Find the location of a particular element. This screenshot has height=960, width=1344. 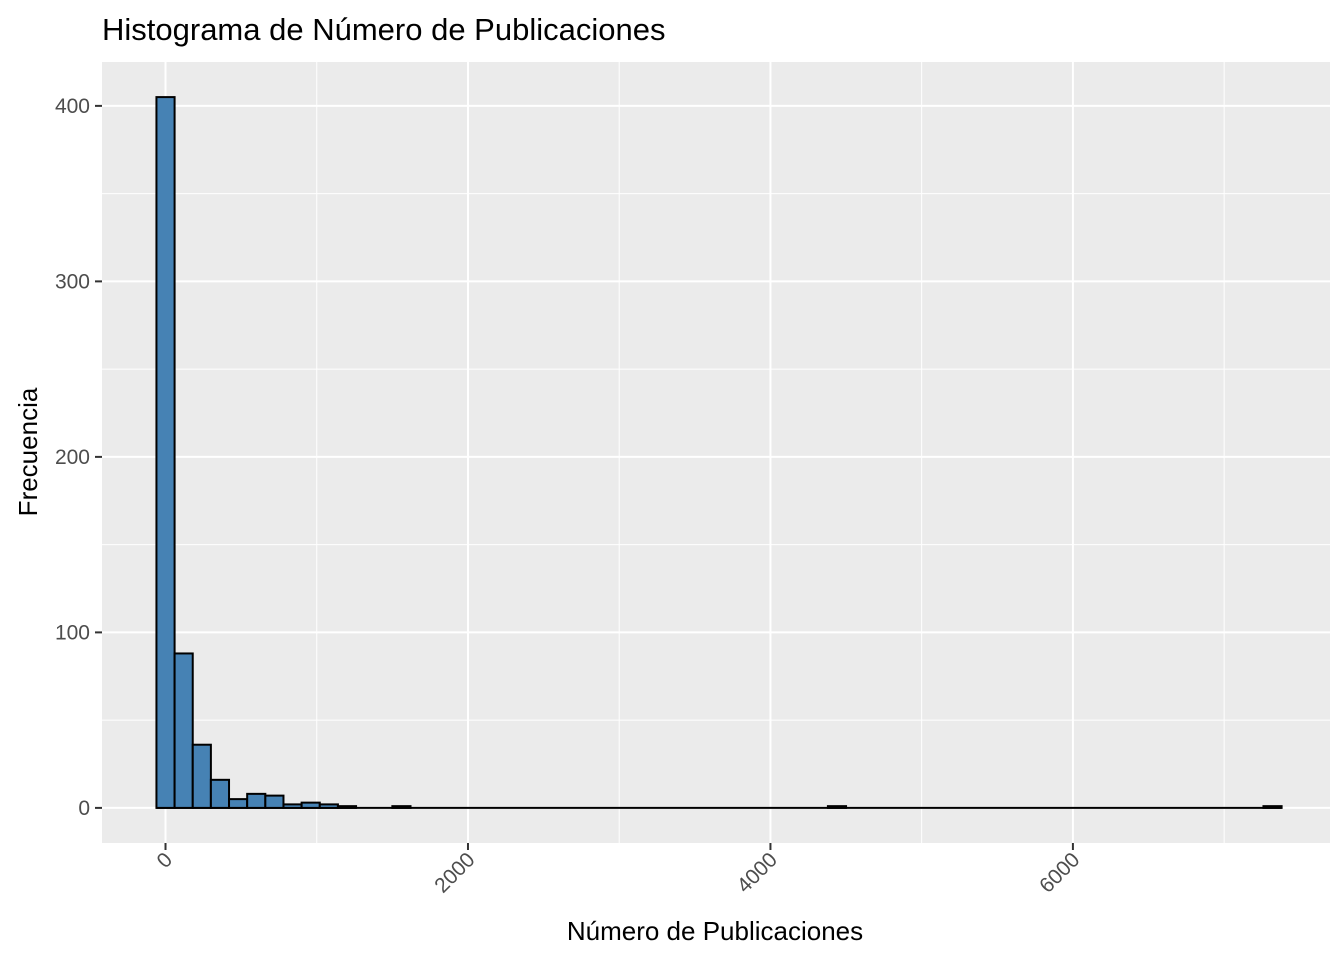

y-tick-label: 0 is located at coordinates (84, 808).